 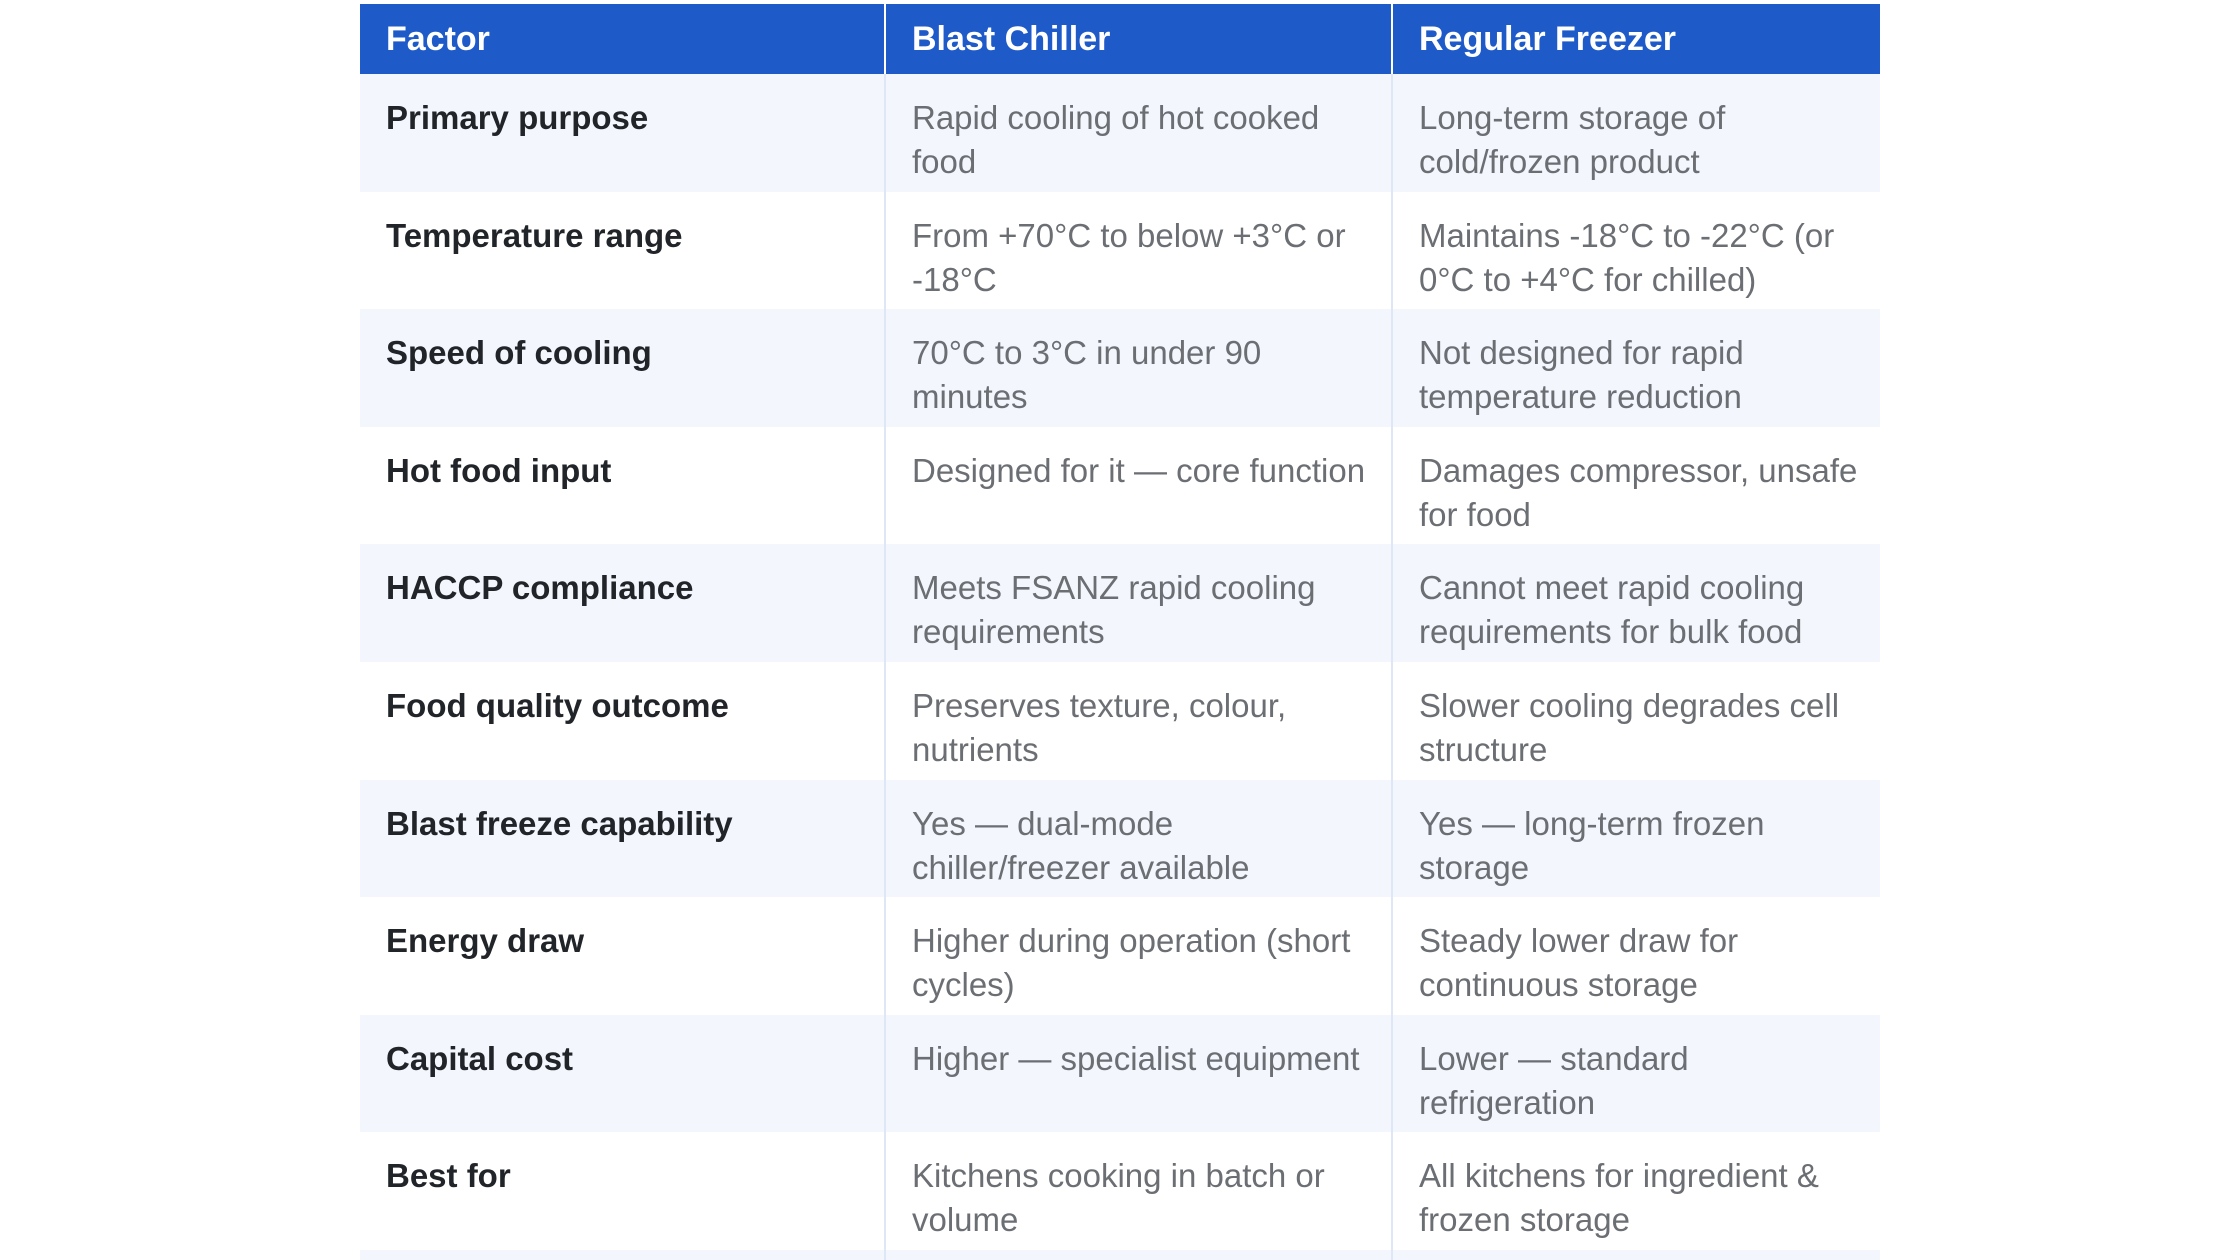 I want to click on factor-cell: Primary purpose, so click(x=622, y=133).